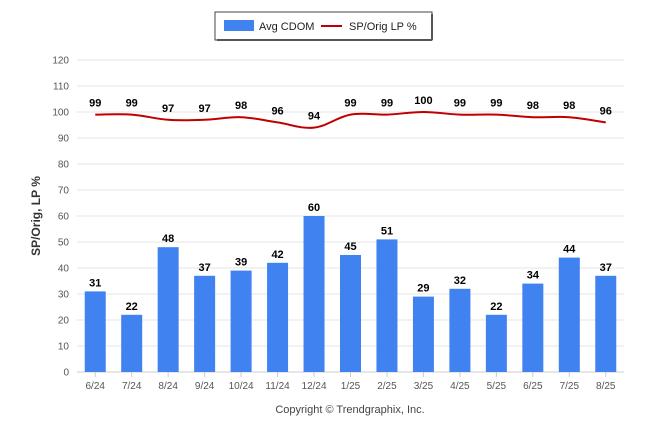  I want to click on bar-data-label-3: 37, so click(205, 268).